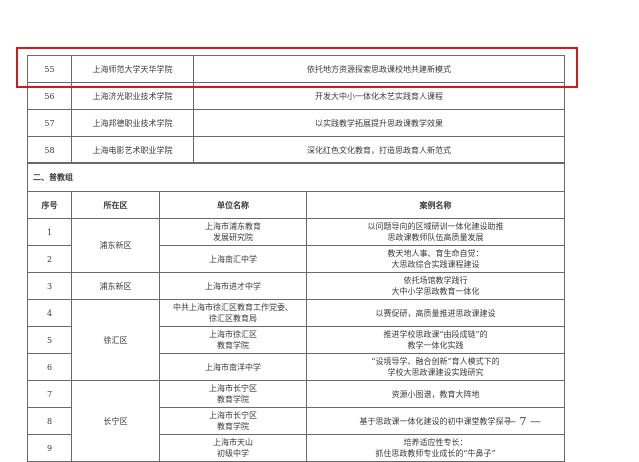  Describe the element at coordinates (49, 367) in the screenshot. I see `cell-no: 6` at that location.